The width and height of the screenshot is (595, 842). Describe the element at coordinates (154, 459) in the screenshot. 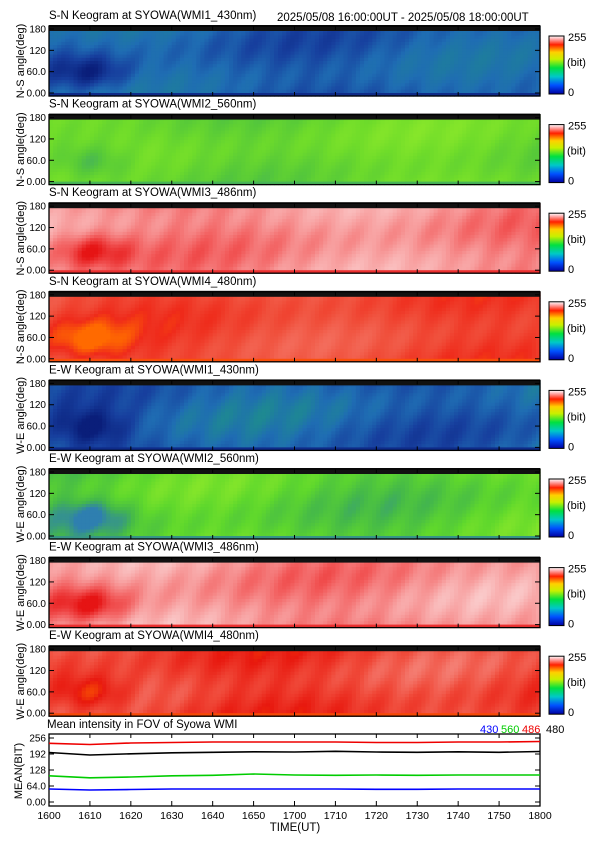

I see `keogram-title: E-W Keogram at SYOWA(WMI2_560nm)` at that location.